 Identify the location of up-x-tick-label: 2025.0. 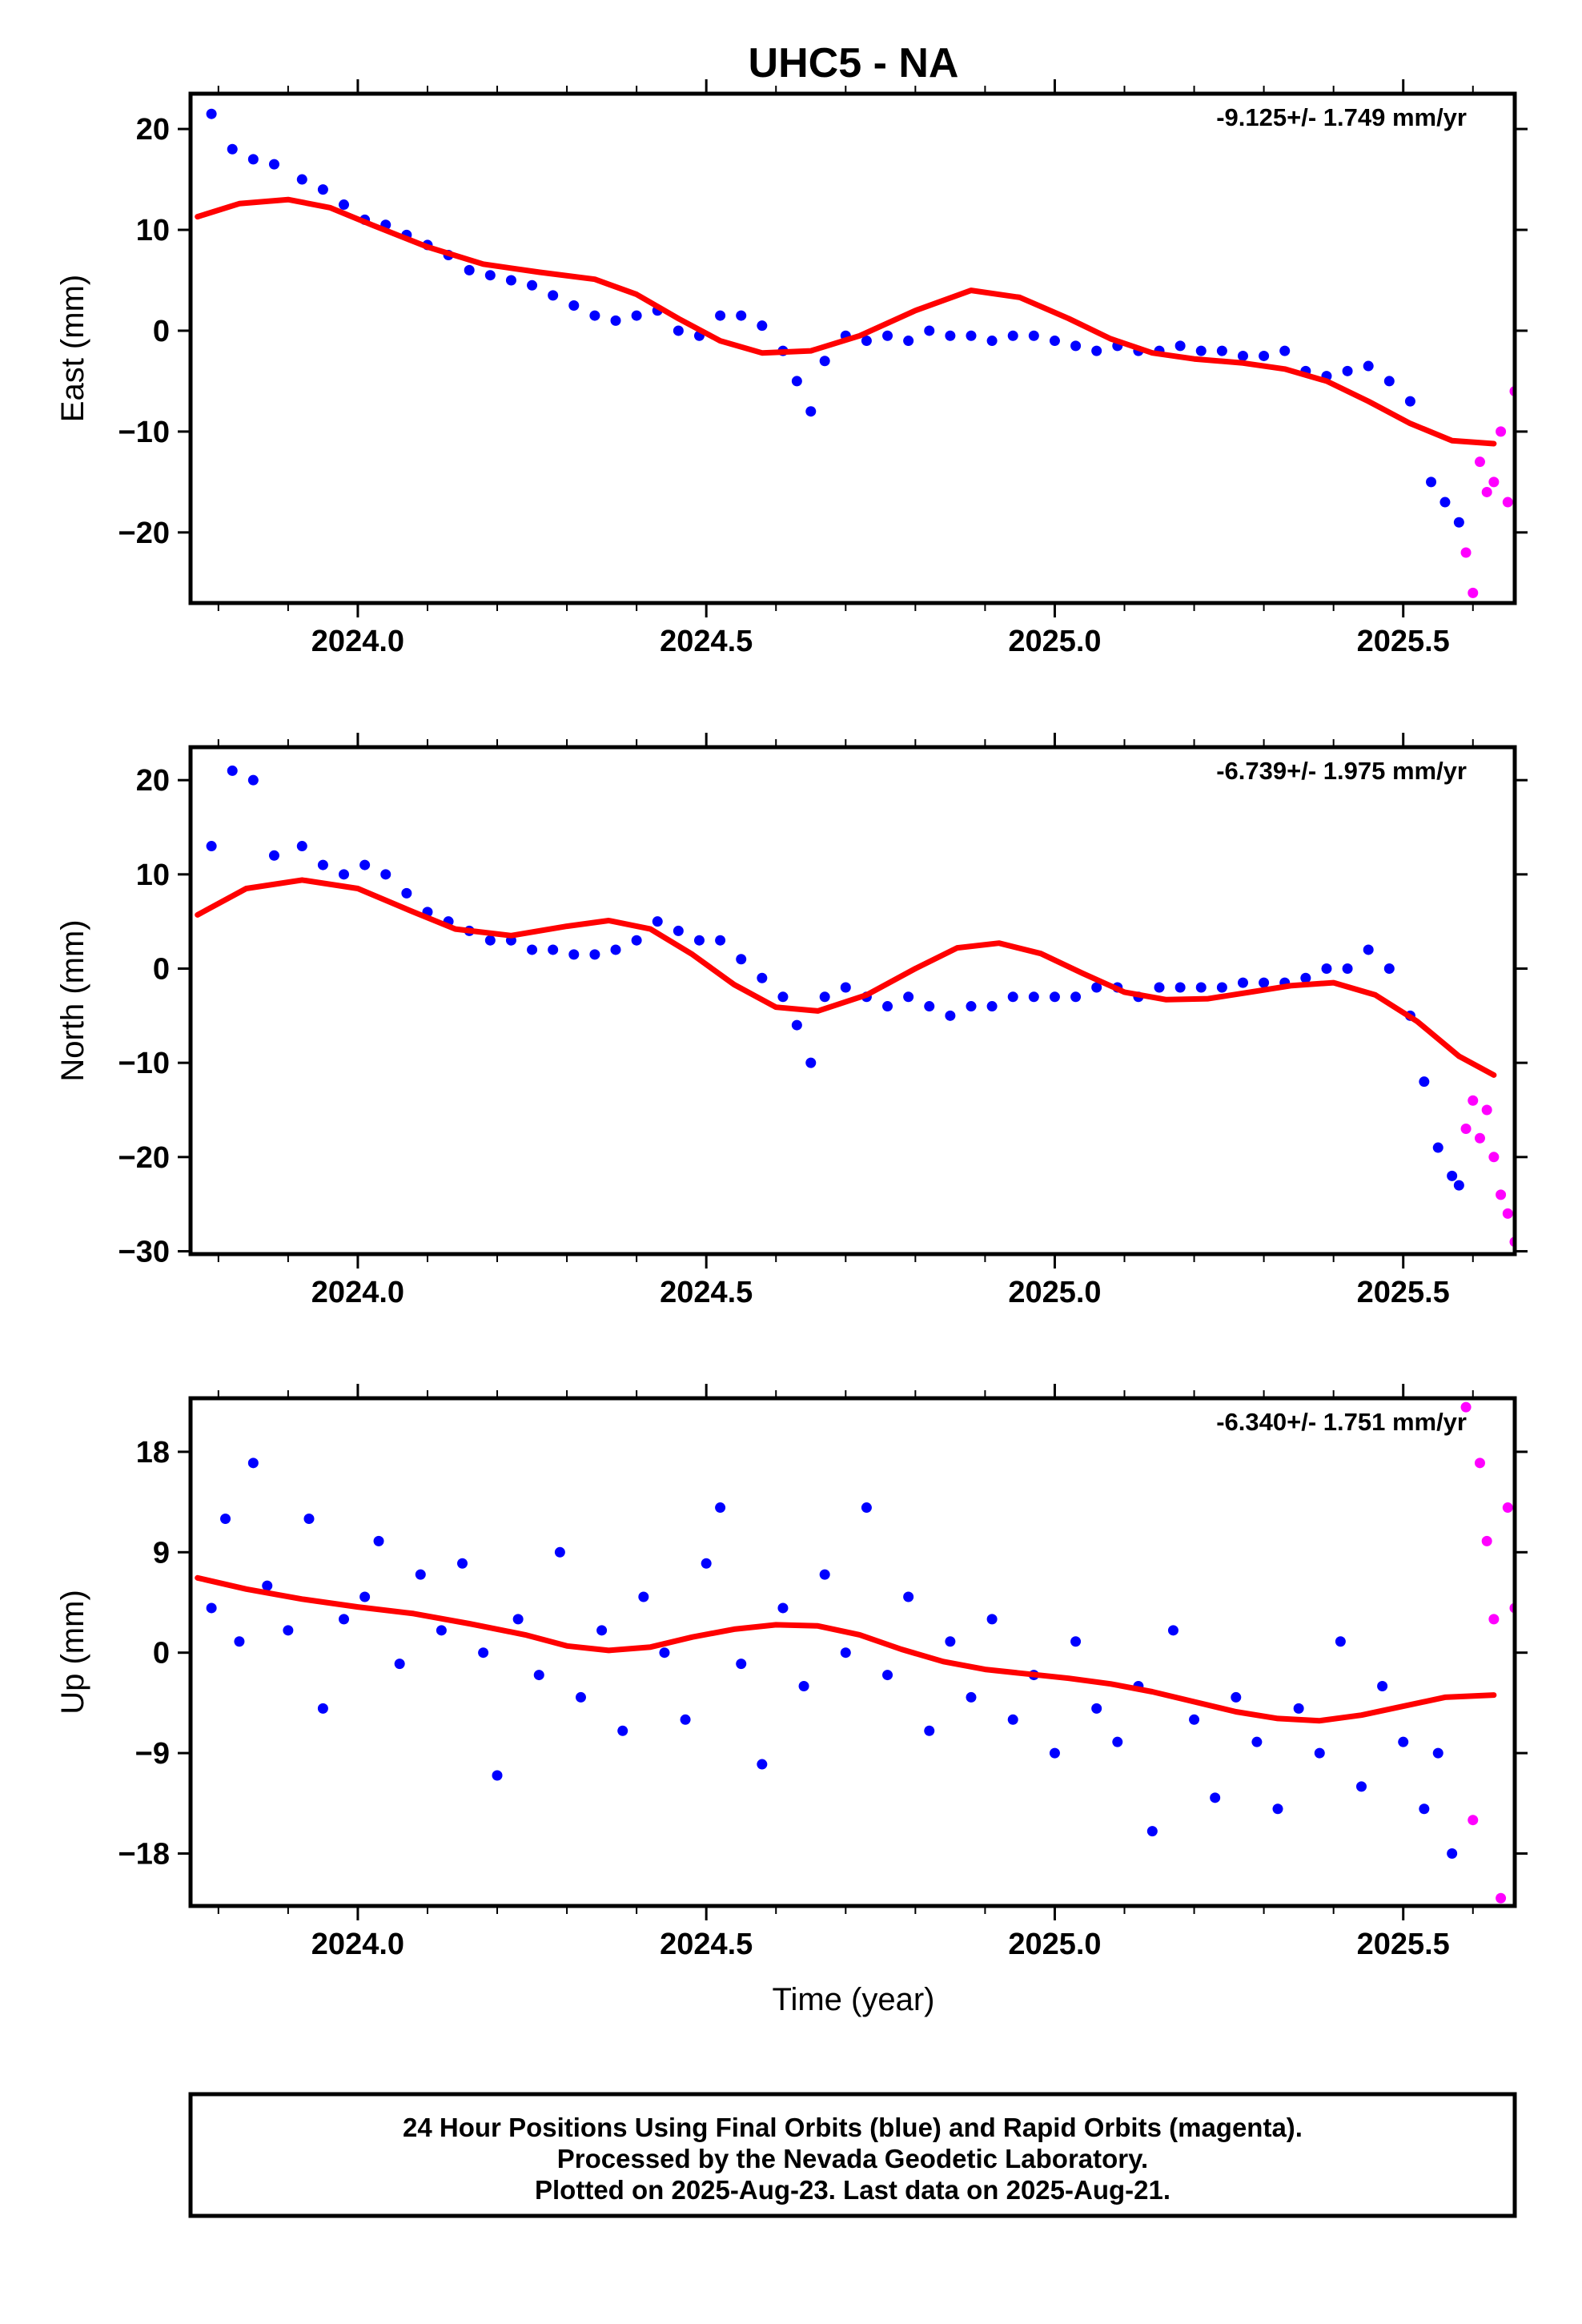
(1055, 1944).